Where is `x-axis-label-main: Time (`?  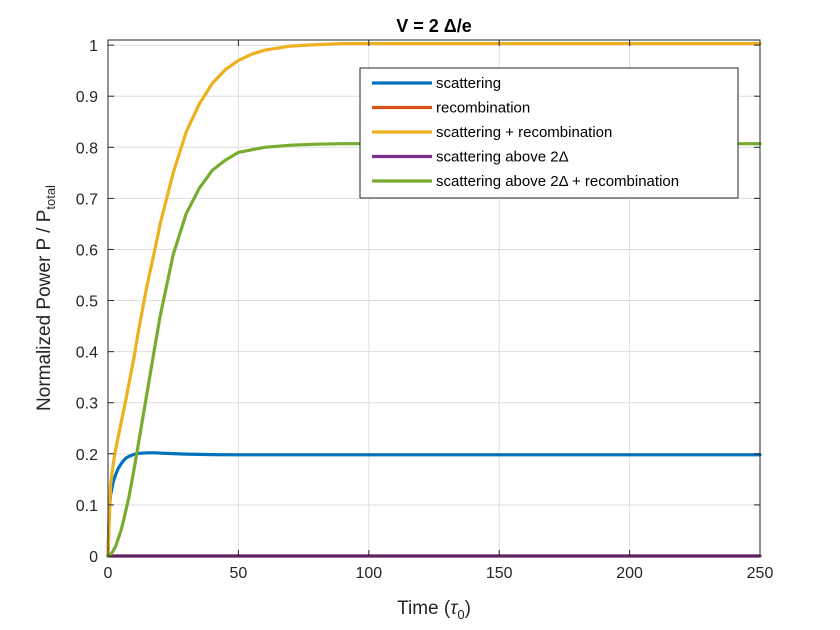
x-axis-label-main: Time ( is located at coordinates (424, 608).